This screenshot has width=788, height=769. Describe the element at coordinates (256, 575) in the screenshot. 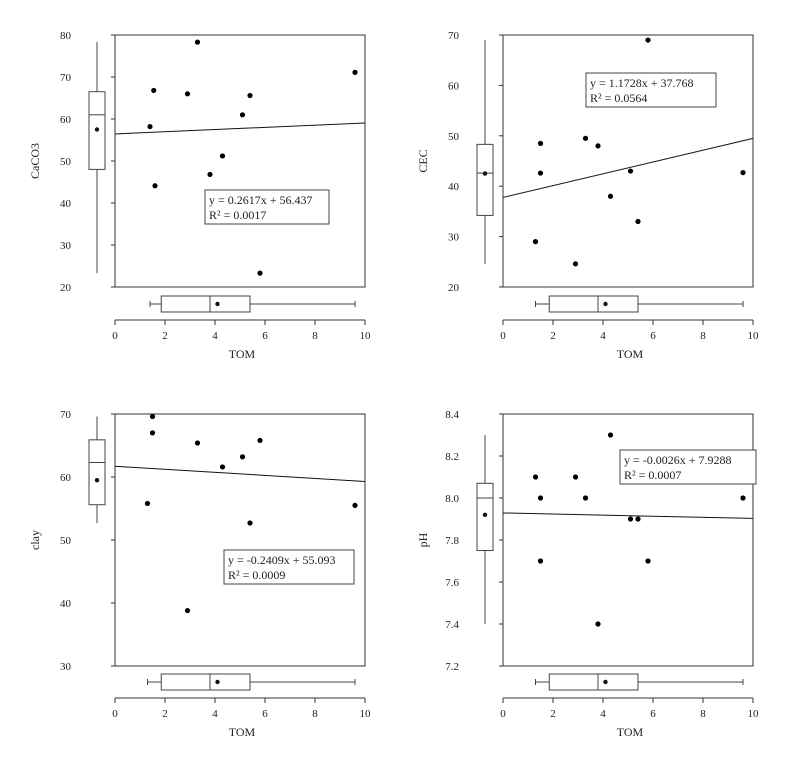

I see `r-squared-text: R² = 0.0009` at that location.